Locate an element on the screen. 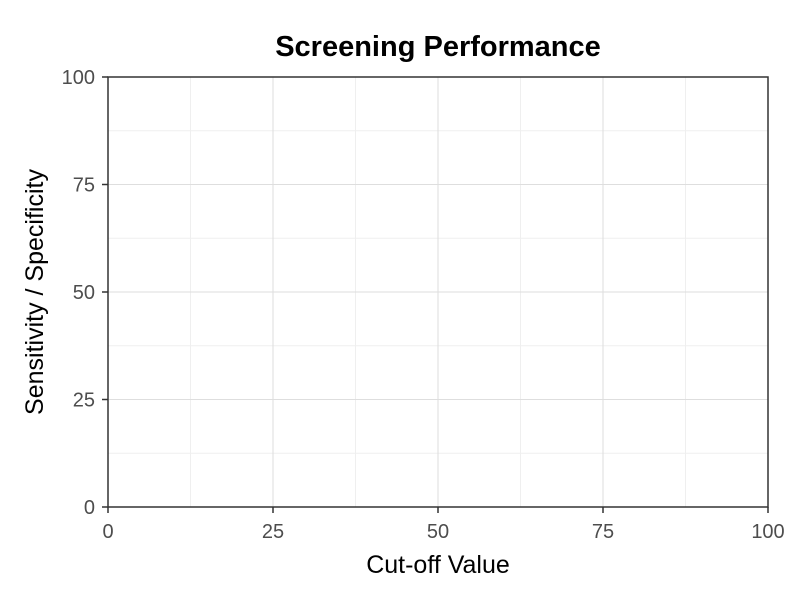 This screenshot has height=600, width=800. y-tick-label: 25 is located at coordinates (84, 401).